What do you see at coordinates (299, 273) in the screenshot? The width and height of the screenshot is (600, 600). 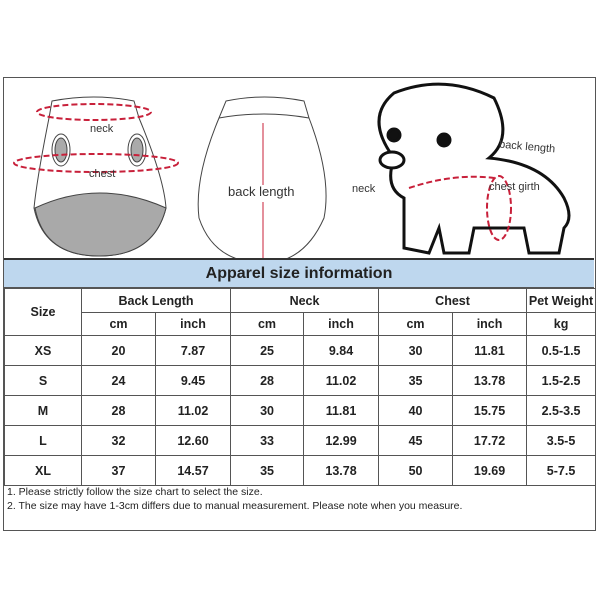 I see `table-title: Apparel size information` at bounding box center [299, 273].